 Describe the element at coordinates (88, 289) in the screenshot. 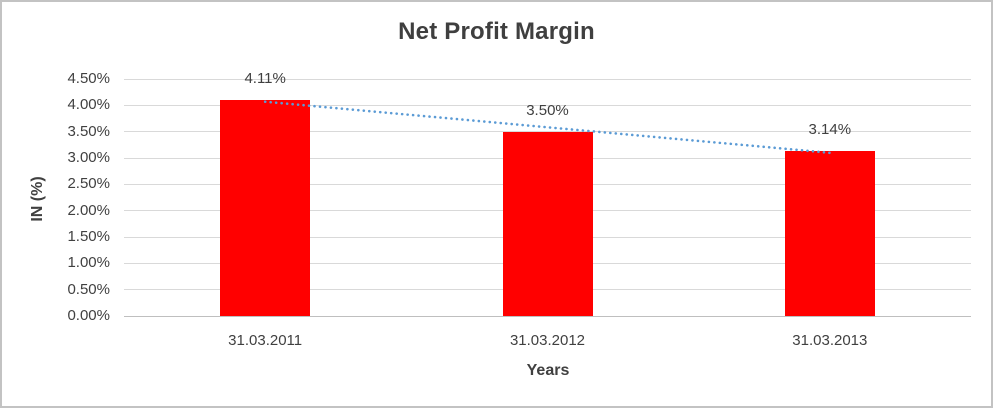

I see `y-tick-label: 0.50%` at that location.